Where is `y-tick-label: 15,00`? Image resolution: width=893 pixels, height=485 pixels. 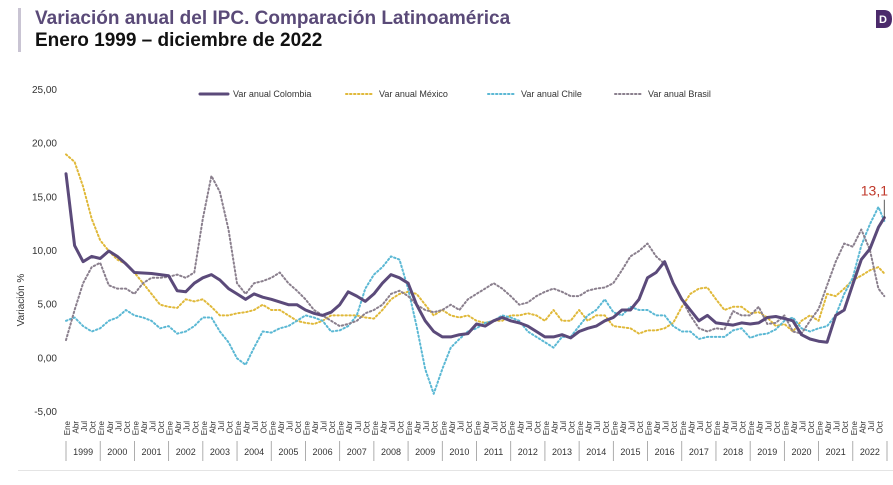
y-tick-label: 15,00 is located at coordinates (44, 197).